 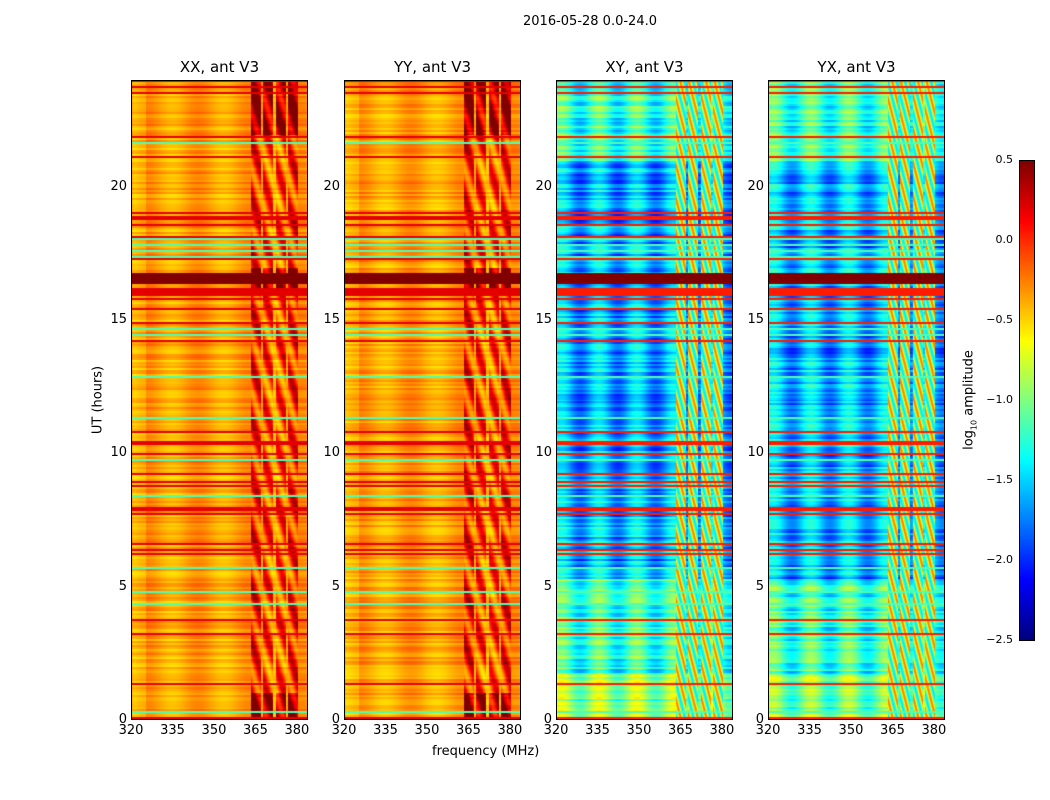 What do you see at coordinates (1027, 400) in the screenshot?
I see `colorbar` at bounding box center [1027, 400].